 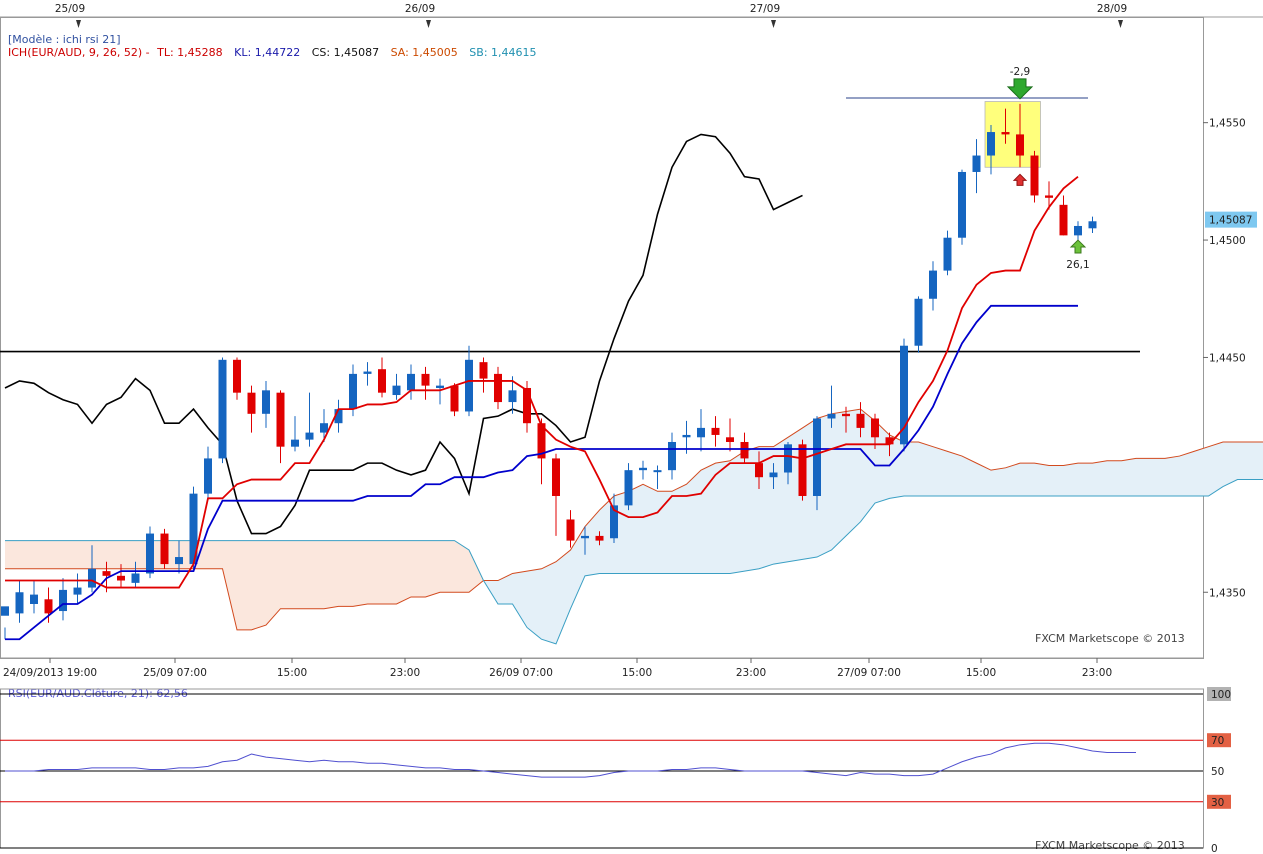 I want to click on rsi-level-label: 50, so click(x=1217, y=772).